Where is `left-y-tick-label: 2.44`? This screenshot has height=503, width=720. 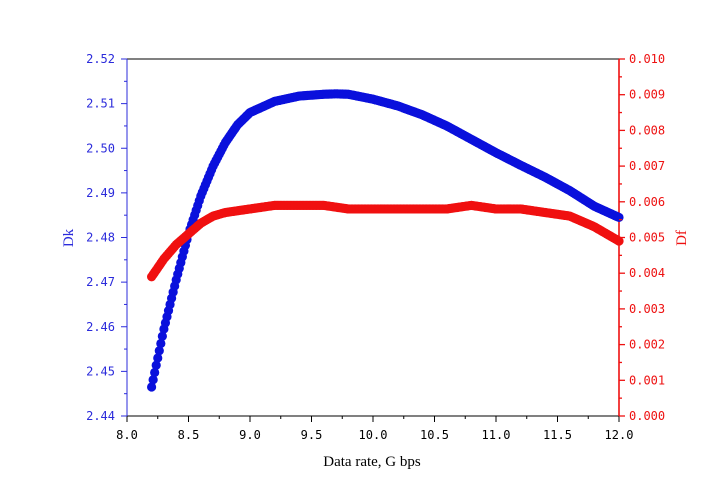
left-y-tick-label: 2.44 is located at coordinates (100, 416).